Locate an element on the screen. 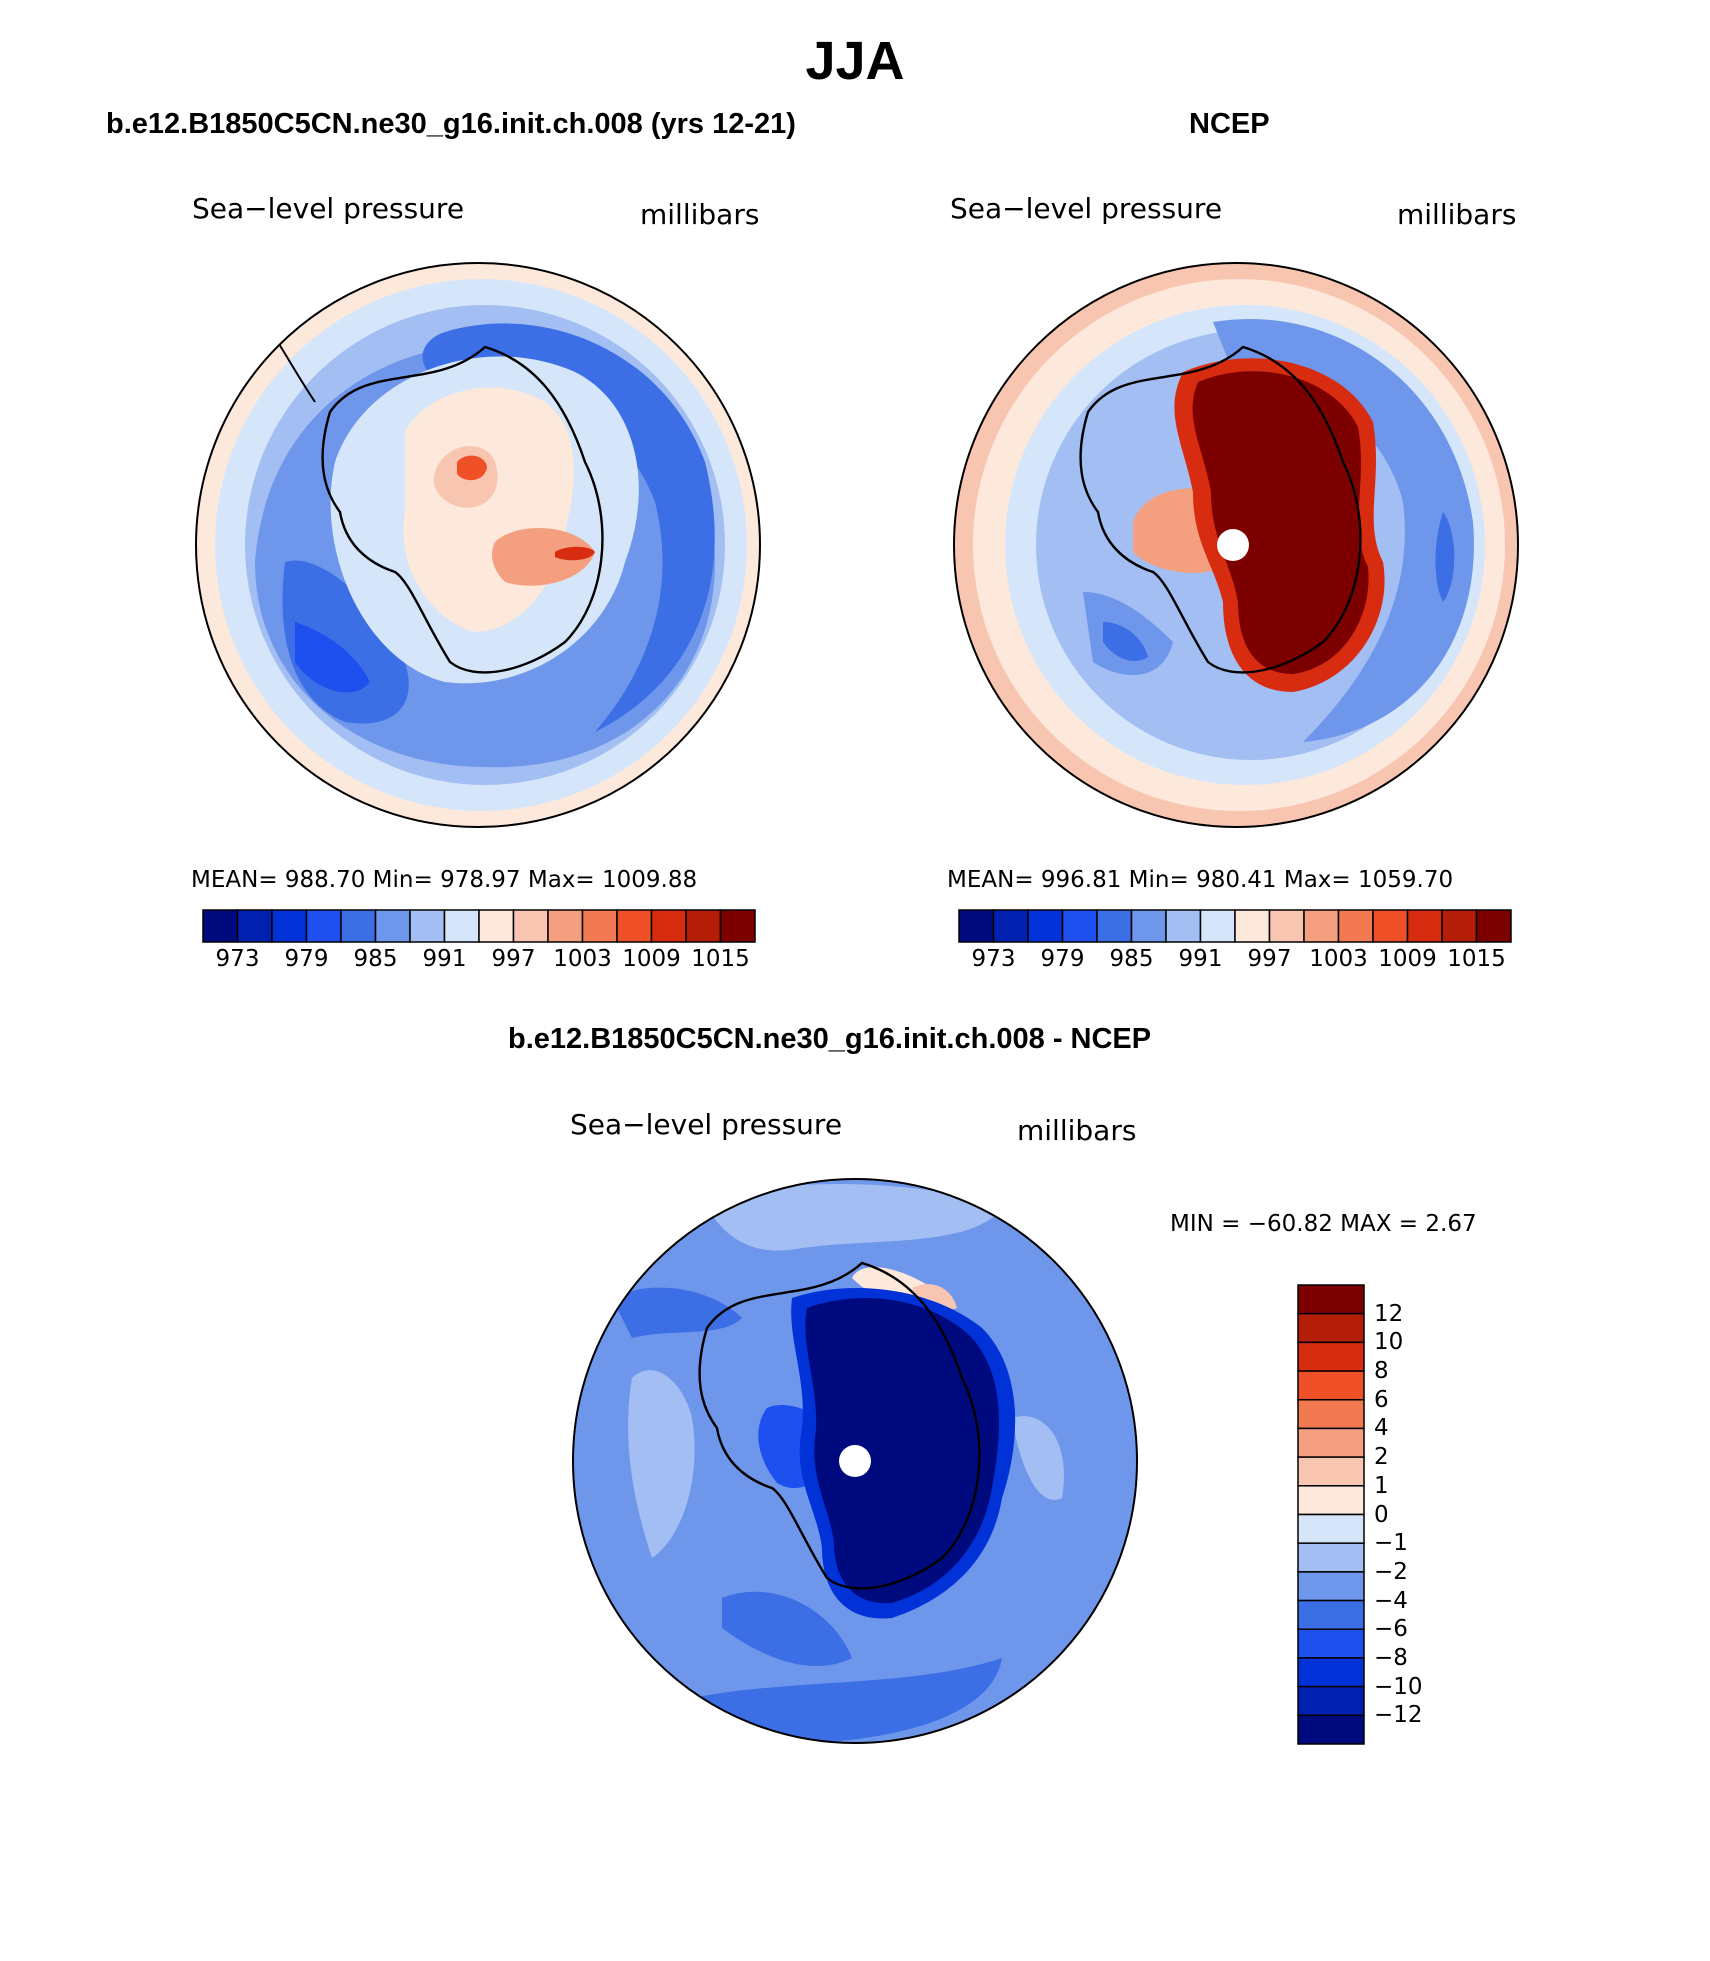  obs-units-label: millibars is located at coordinates (1457, 214).